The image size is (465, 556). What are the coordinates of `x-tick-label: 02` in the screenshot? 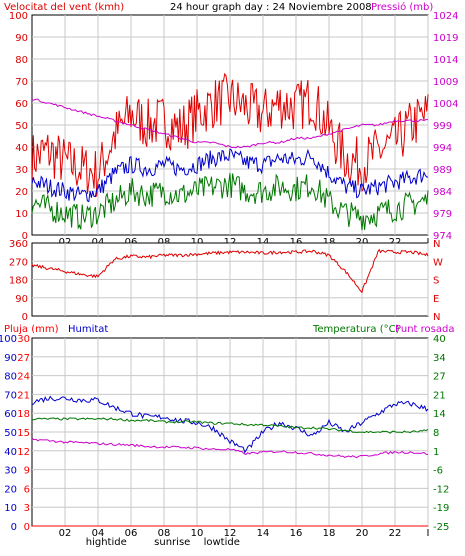 It's located at (65, 533).